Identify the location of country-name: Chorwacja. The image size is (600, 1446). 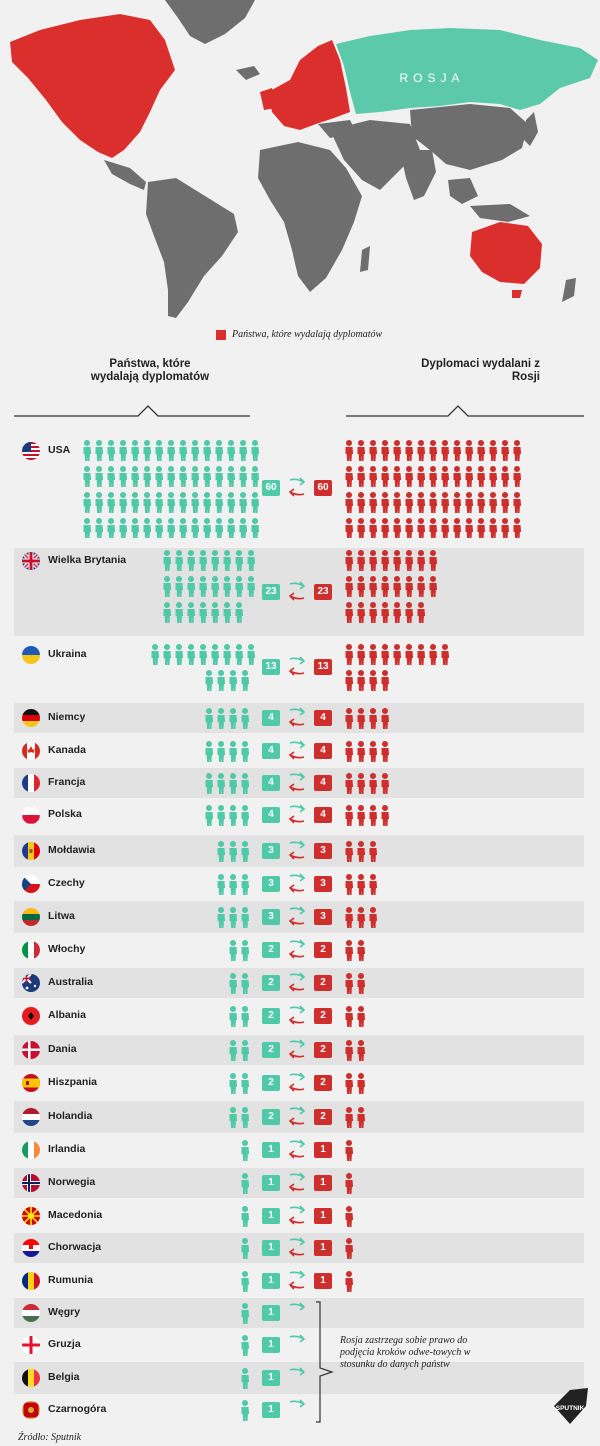
(75, 1247).